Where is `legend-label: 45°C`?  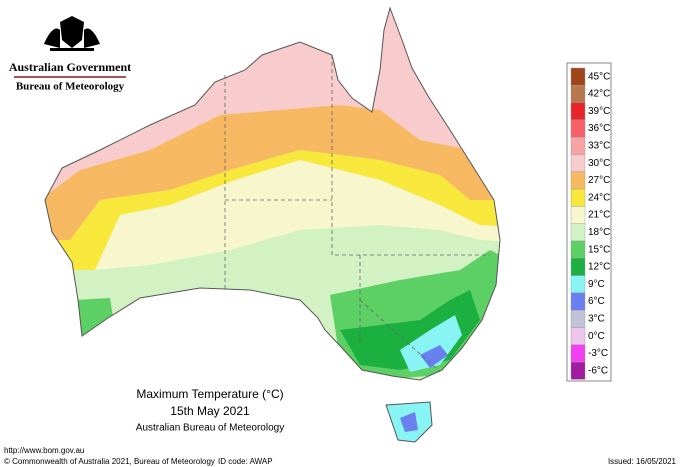
legend-label: 45°C is located at coordinates (599, 76).